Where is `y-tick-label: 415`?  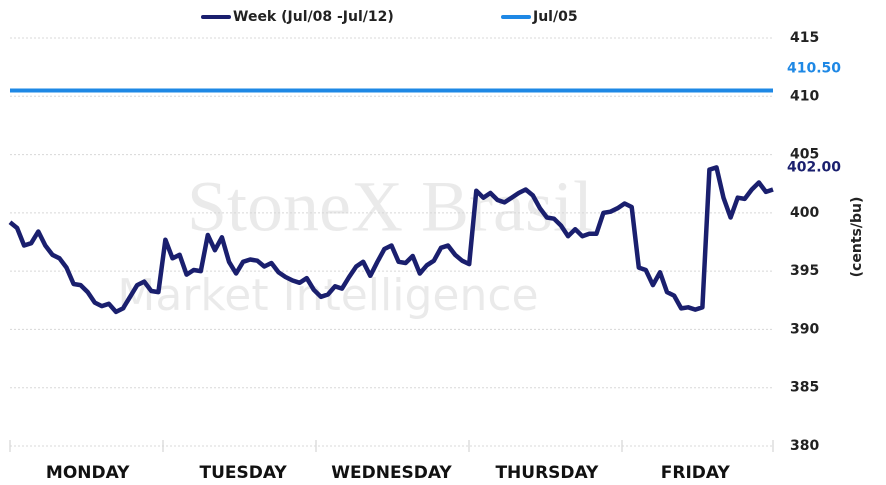 y-tick-label: 415 is located at coordinates (804, 38).